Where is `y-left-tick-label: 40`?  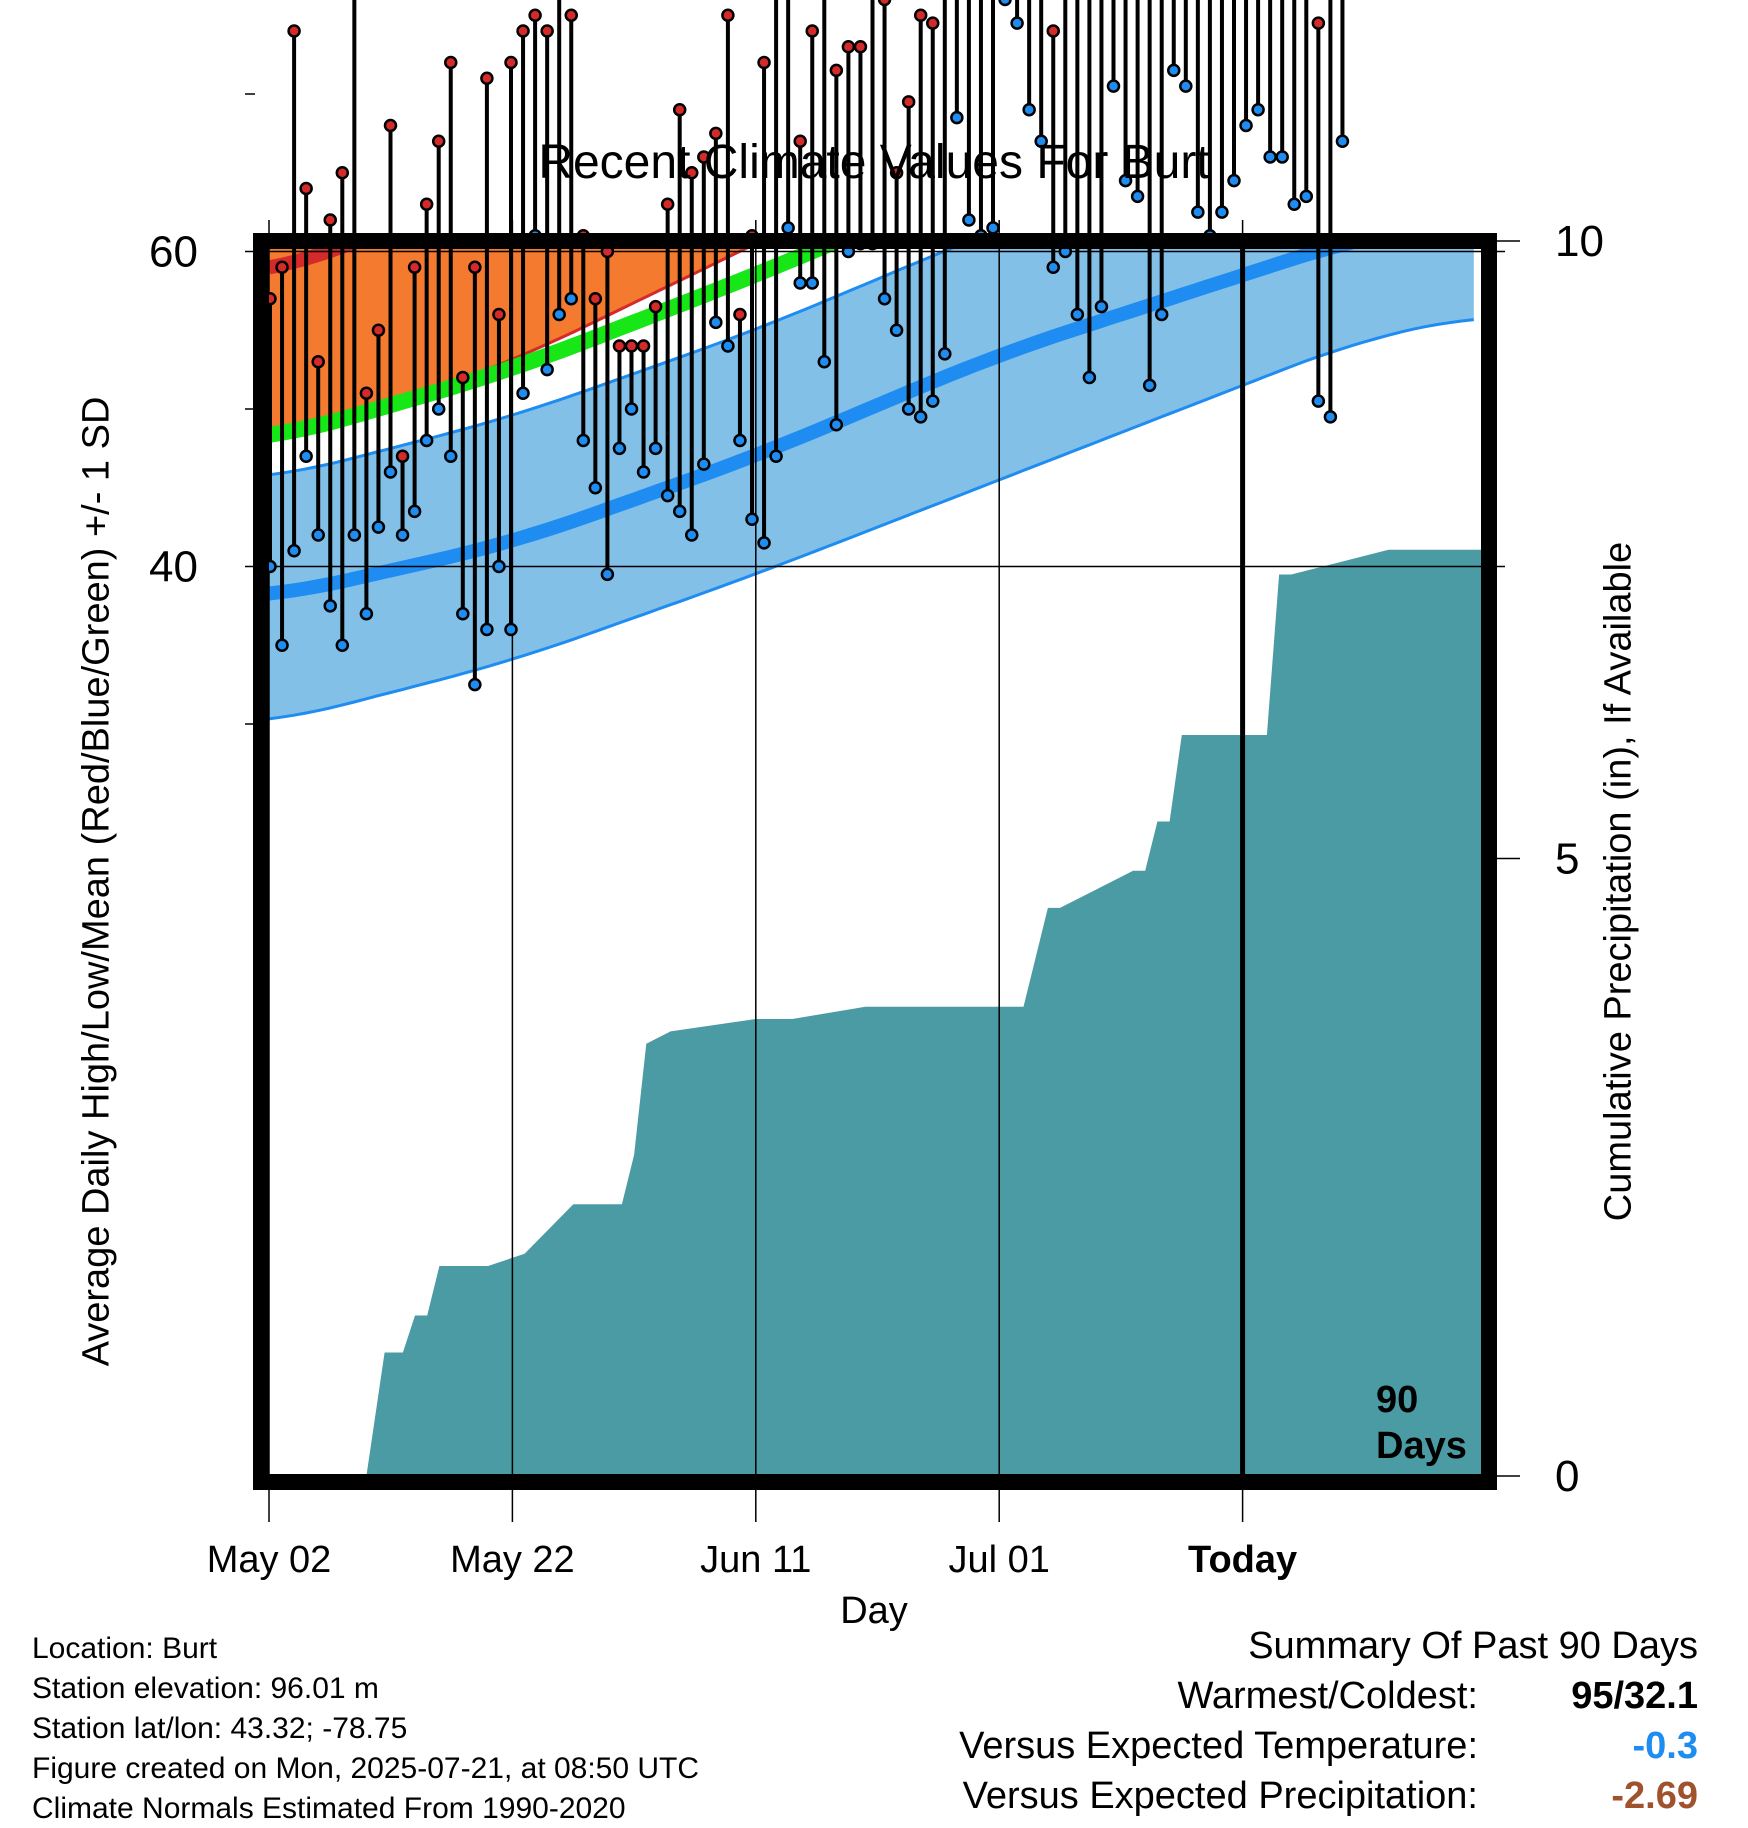 y-left-tick-label: 40 is located at coordinates (173, 567).